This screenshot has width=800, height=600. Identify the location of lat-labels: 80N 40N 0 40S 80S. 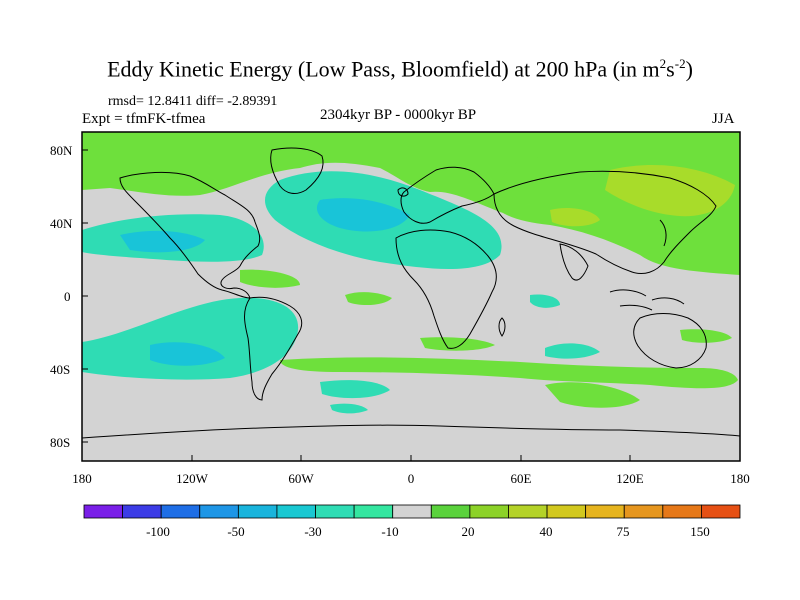
(61, 296).